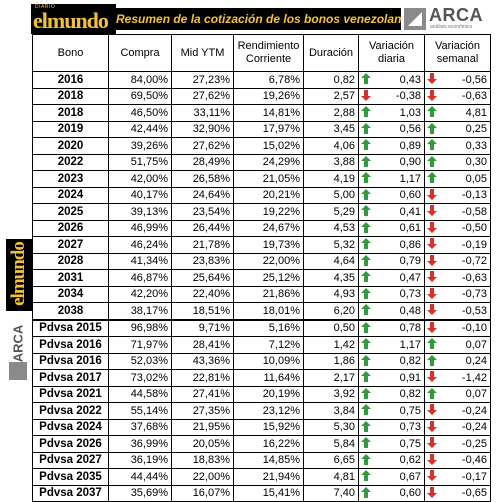  What do you see at coordinates (391, 378) in the screenshot?
I see `variacion-diaria-cell: 0,91` at bounding box center [391, 378].